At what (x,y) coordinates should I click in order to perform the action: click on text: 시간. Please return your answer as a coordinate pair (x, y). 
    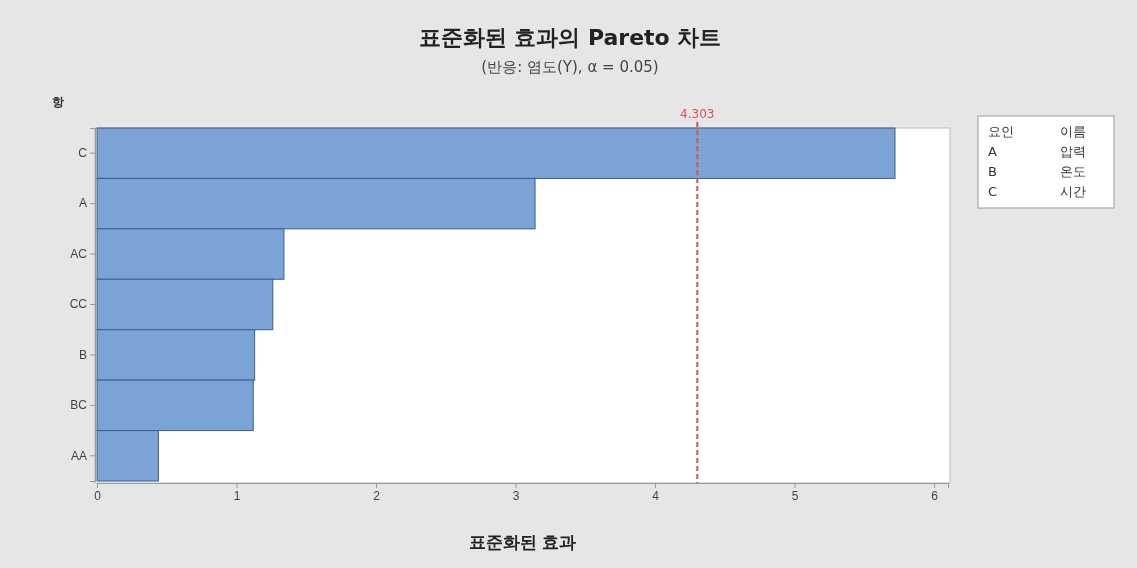
    Looking at the image, I should click on (1073, 191).